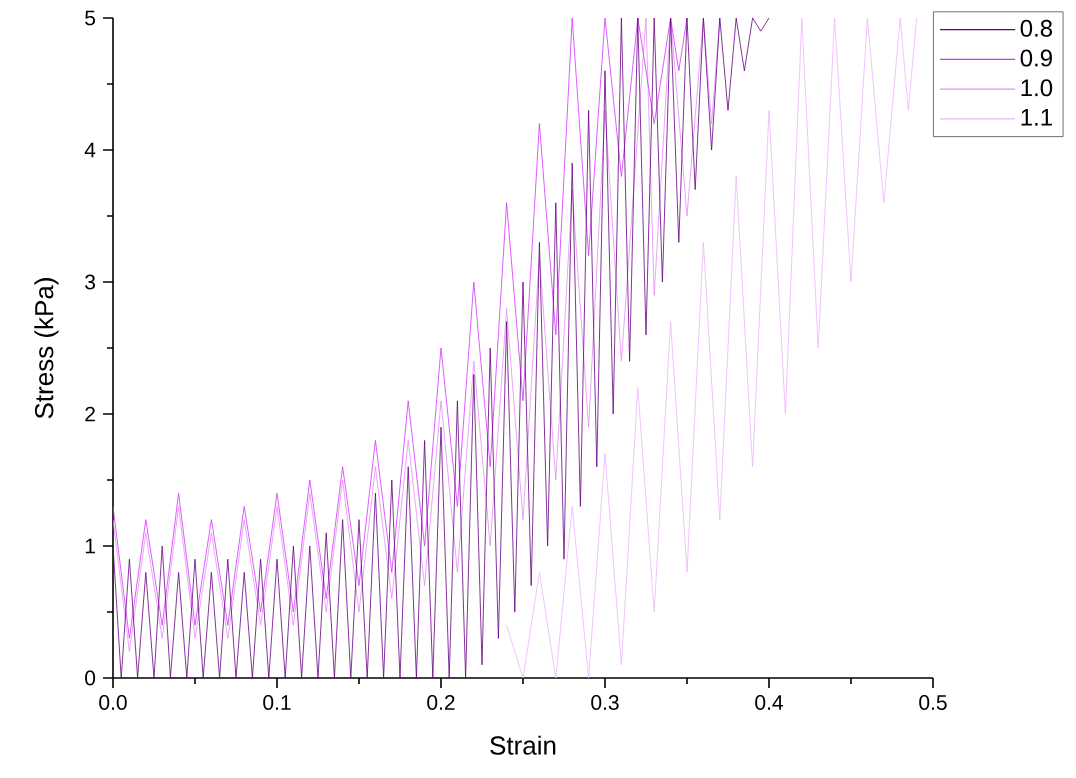  What do you see at coordinates (90, 282) in the screenshot?
I see `y-tick-label: 3` at bounding box center [90, 282].